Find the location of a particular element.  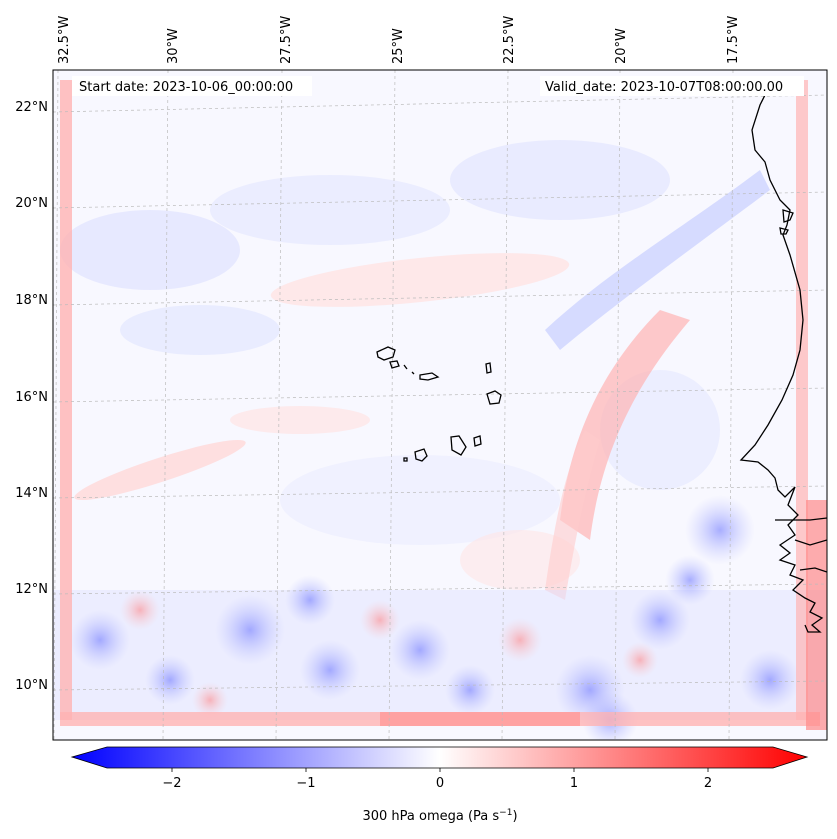

valid-date-label: Valid_date: 2023-10-07T08:00:00.00 is located at coordinates (664, 87).